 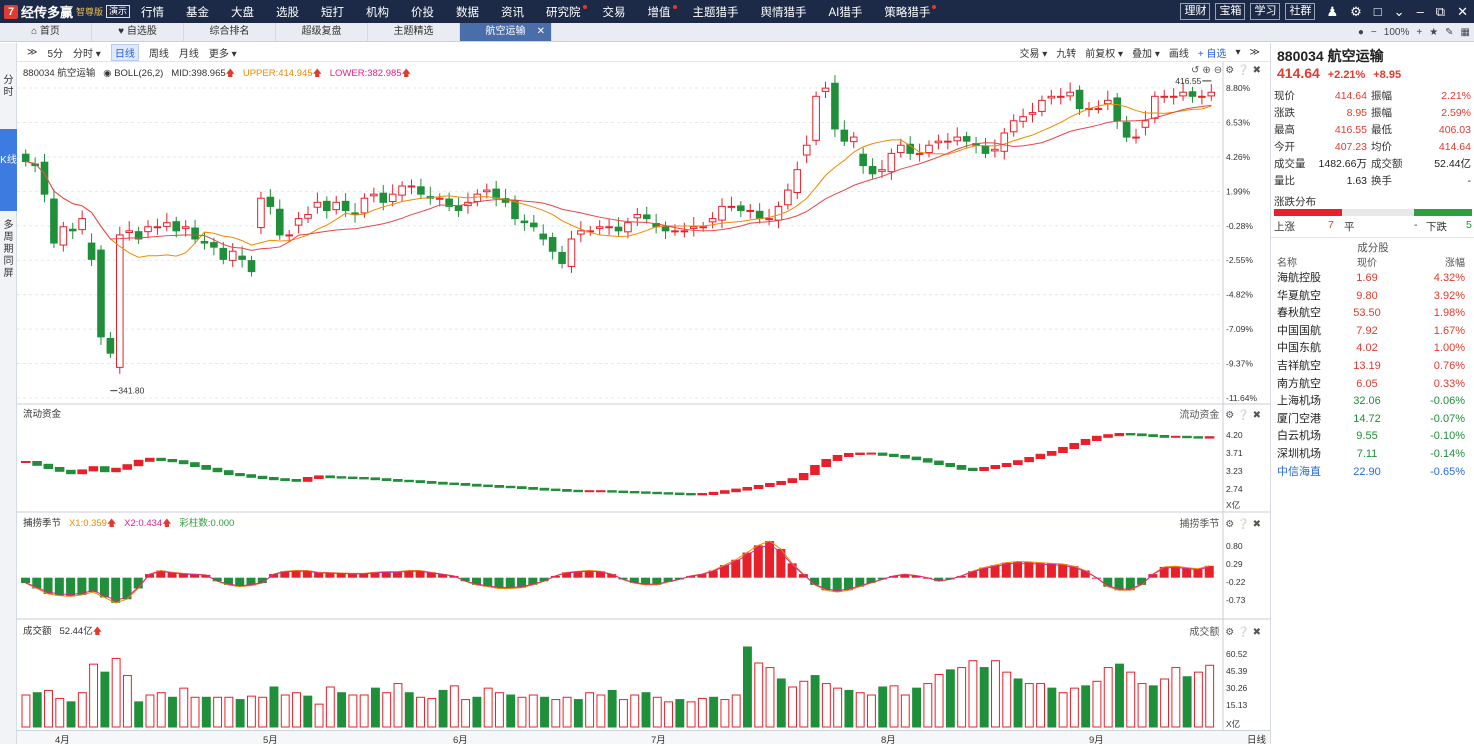 What do you see at coordinates (287, 12) in the screenshot?
I see `menu-item: 选股` at bounding box center [287, 12].